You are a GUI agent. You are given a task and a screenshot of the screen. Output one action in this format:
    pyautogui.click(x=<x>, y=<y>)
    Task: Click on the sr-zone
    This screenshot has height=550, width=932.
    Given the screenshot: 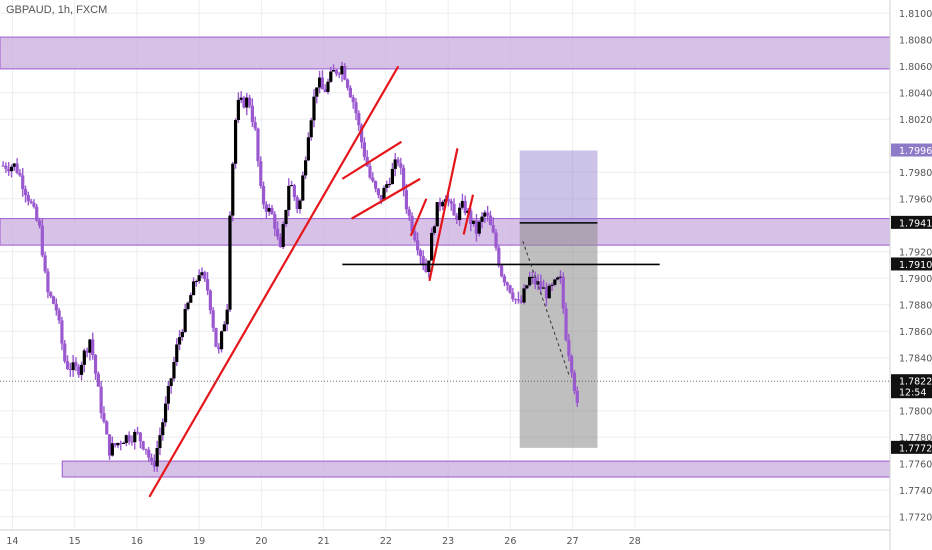 What is the action you would take?
    pyautogui.click(x=476, y=469)
    